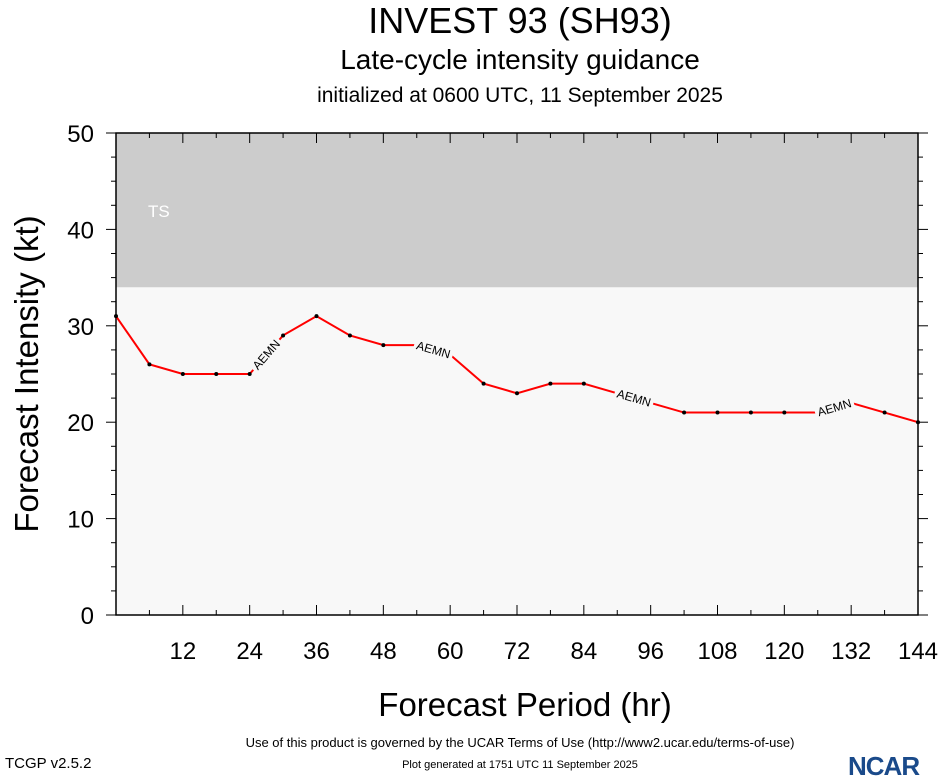 Image resolution: width=940 pixels, height=780 pixels. Describe the element at coordinates (383, 651) in the screenshot. I see `x-tick-label: 48` at that location.